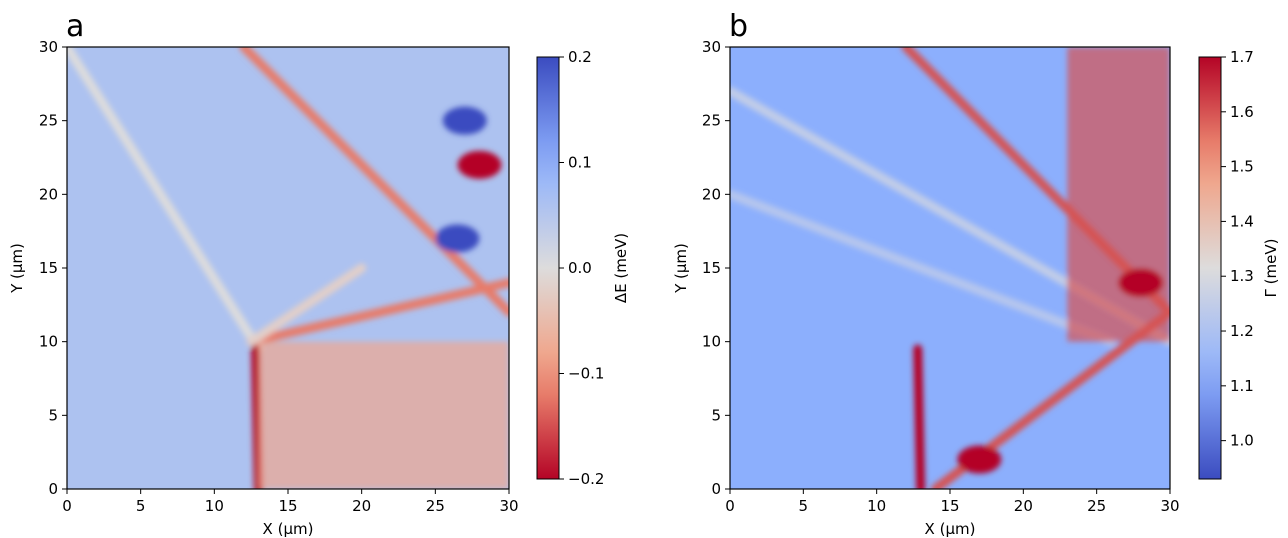 This screenshot has width=1288, height=538. What do you see at coordinates (681, 268) in the screenshot?
I see `y-axis-label-b: Y (µm)` at bounding box center [681, 268].